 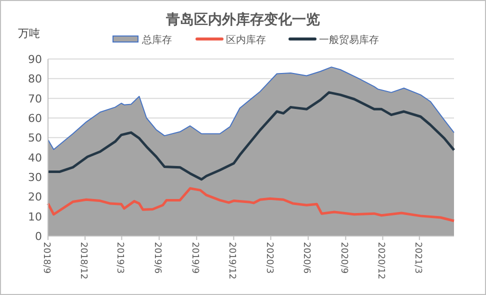 I want to click on line-series, so click(x=251, y=204).